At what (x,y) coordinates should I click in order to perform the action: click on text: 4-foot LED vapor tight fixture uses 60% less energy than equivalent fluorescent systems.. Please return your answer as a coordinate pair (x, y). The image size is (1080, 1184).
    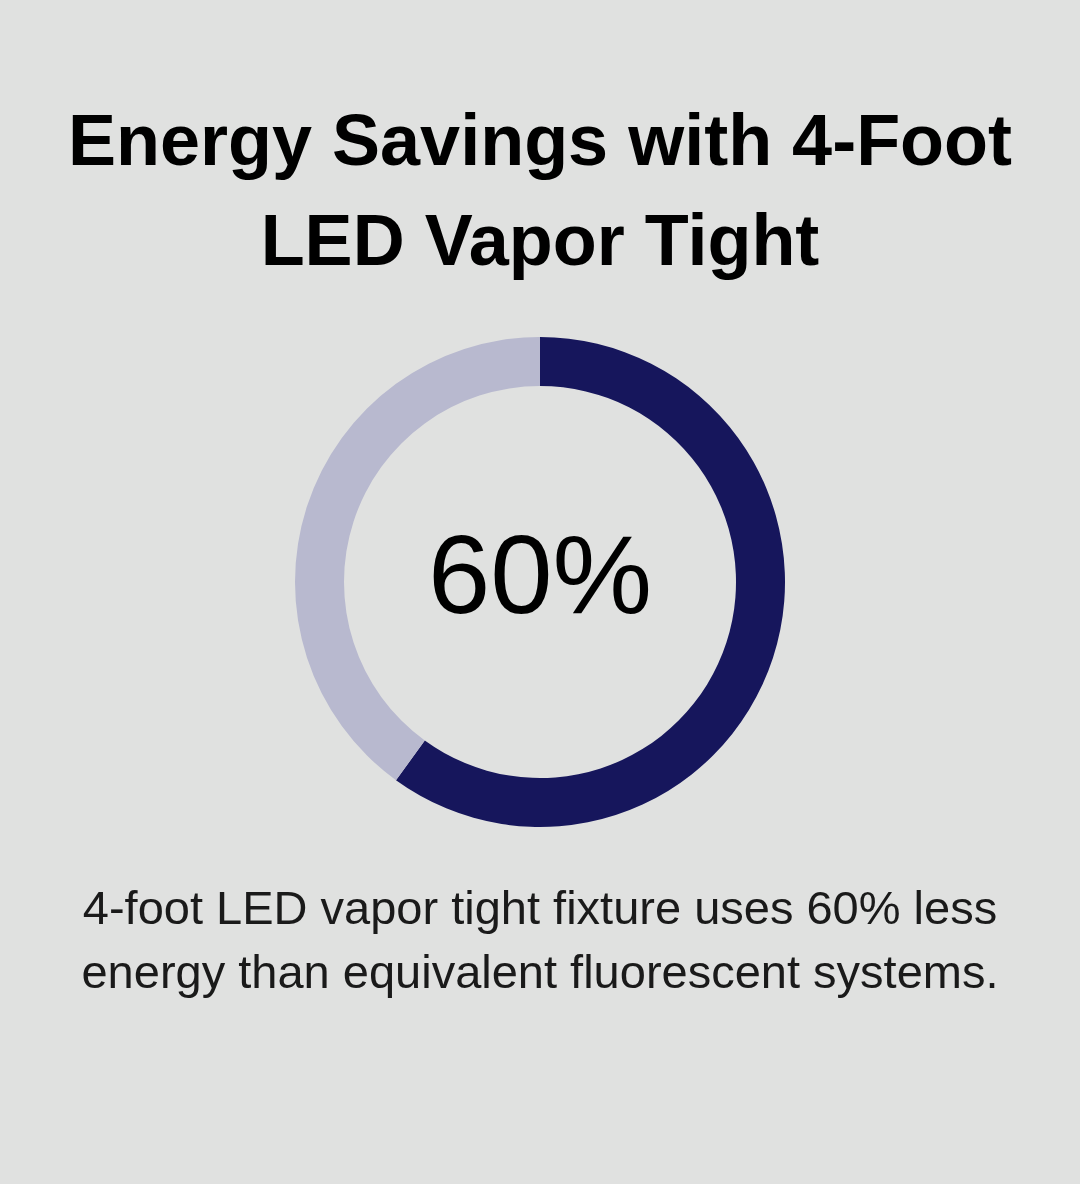
    Looking at the image, I should click on (540, 940).